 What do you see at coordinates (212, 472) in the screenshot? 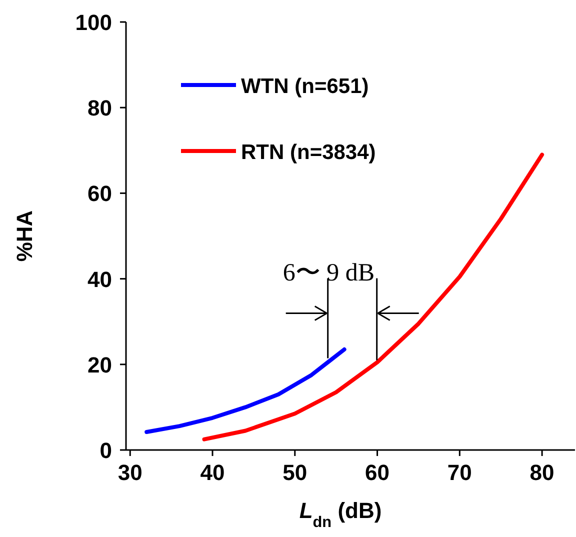
I see `x-tick-label: 40` at bounding box center [212, 472].